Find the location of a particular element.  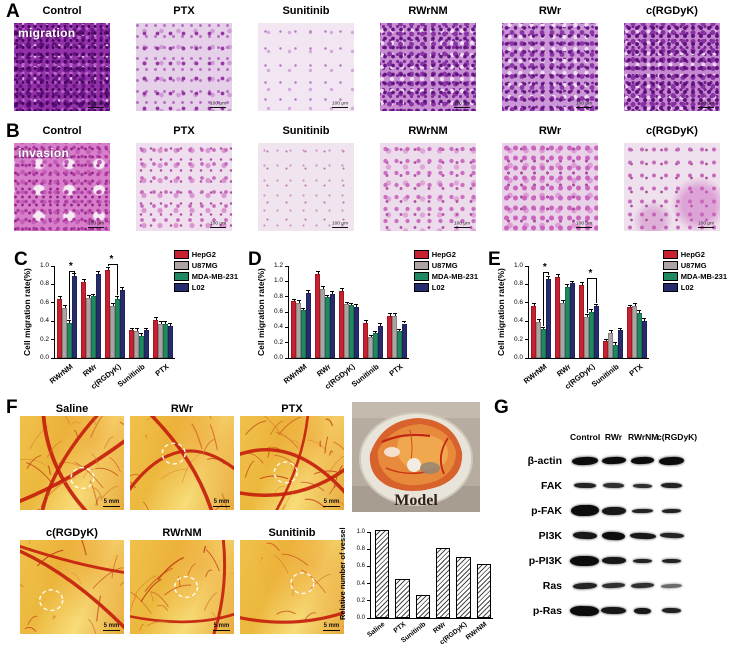

micrograph-ptx: 100 μm is located at coordinates (184, 187).